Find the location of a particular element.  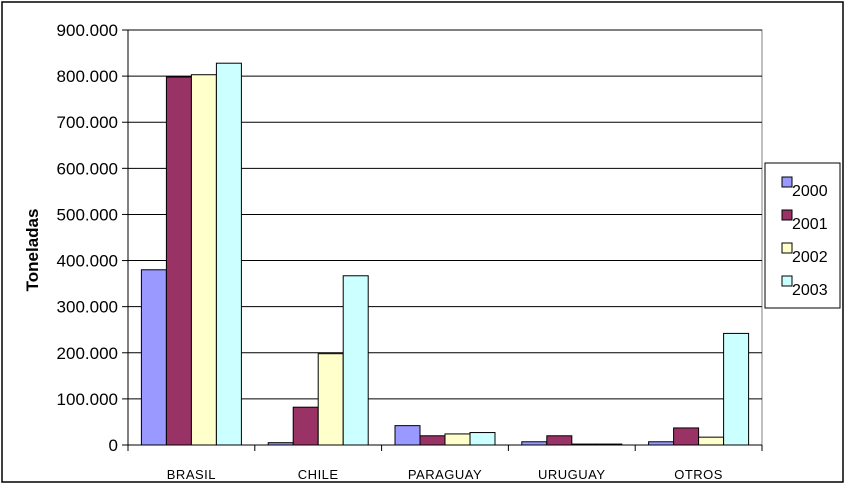

bar-paraguay-2000 is located at coordinates (407, 435).